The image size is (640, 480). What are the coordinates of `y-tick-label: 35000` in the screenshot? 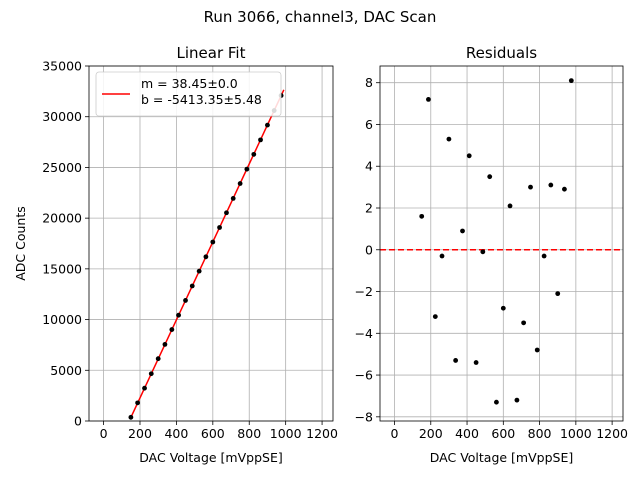 It's located at (62, 66).